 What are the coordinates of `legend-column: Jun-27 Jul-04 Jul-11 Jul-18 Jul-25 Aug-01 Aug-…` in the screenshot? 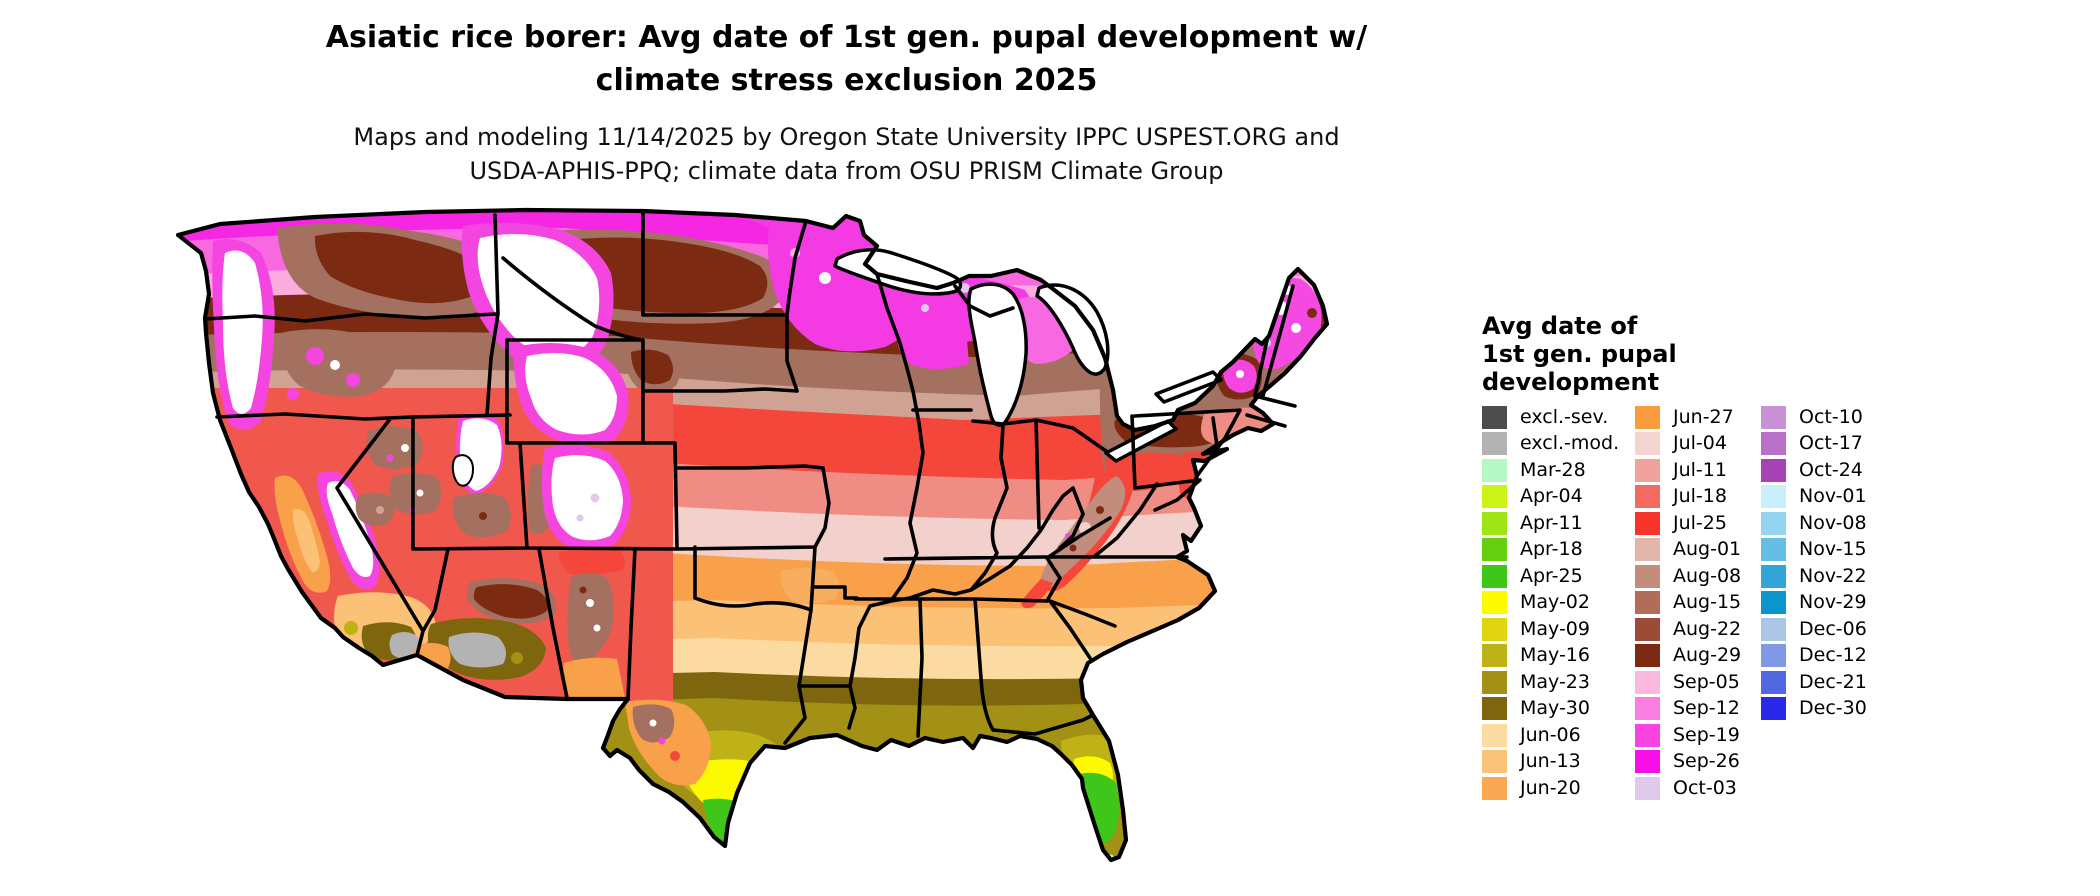 It's located at (1698, 603).